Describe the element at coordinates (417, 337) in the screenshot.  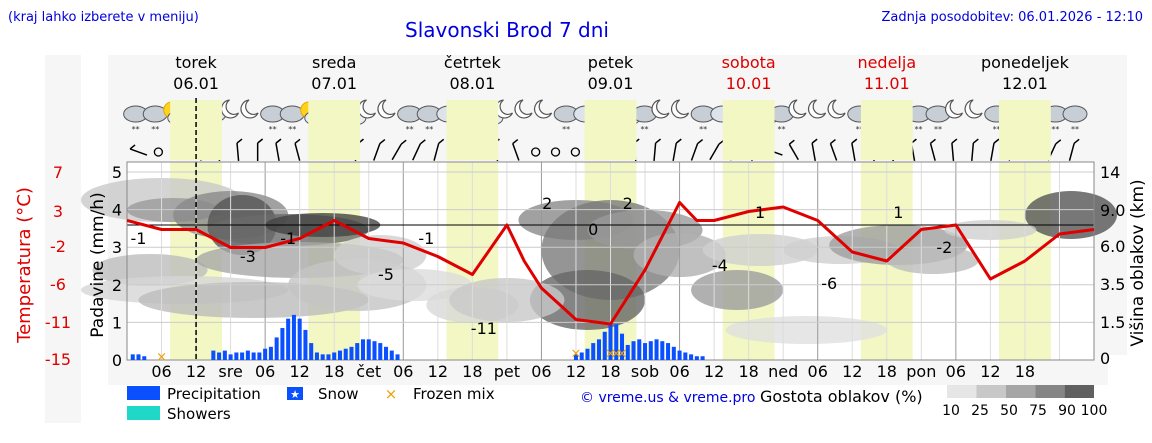
I see `precipitation-bars` at that location.